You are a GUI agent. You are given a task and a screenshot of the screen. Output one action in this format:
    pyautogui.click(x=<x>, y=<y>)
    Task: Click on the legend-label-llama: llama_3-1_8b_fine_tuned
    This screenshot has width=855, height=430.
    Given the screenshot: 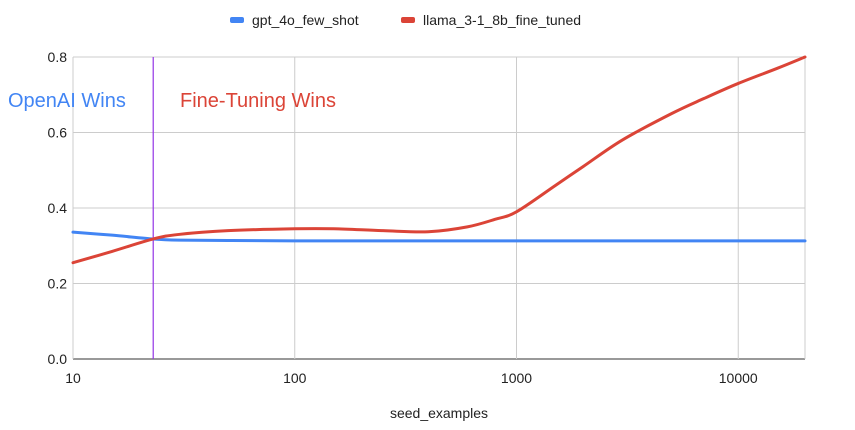 What is the action you would take?
    pyautogui.click(x=502, y=20)
    